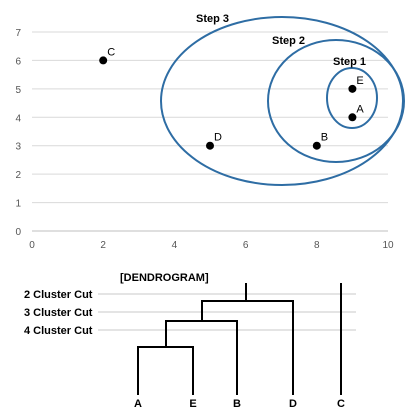 This screenshot has width=420, height=418. I want to click on point-c, so click(103, 60).